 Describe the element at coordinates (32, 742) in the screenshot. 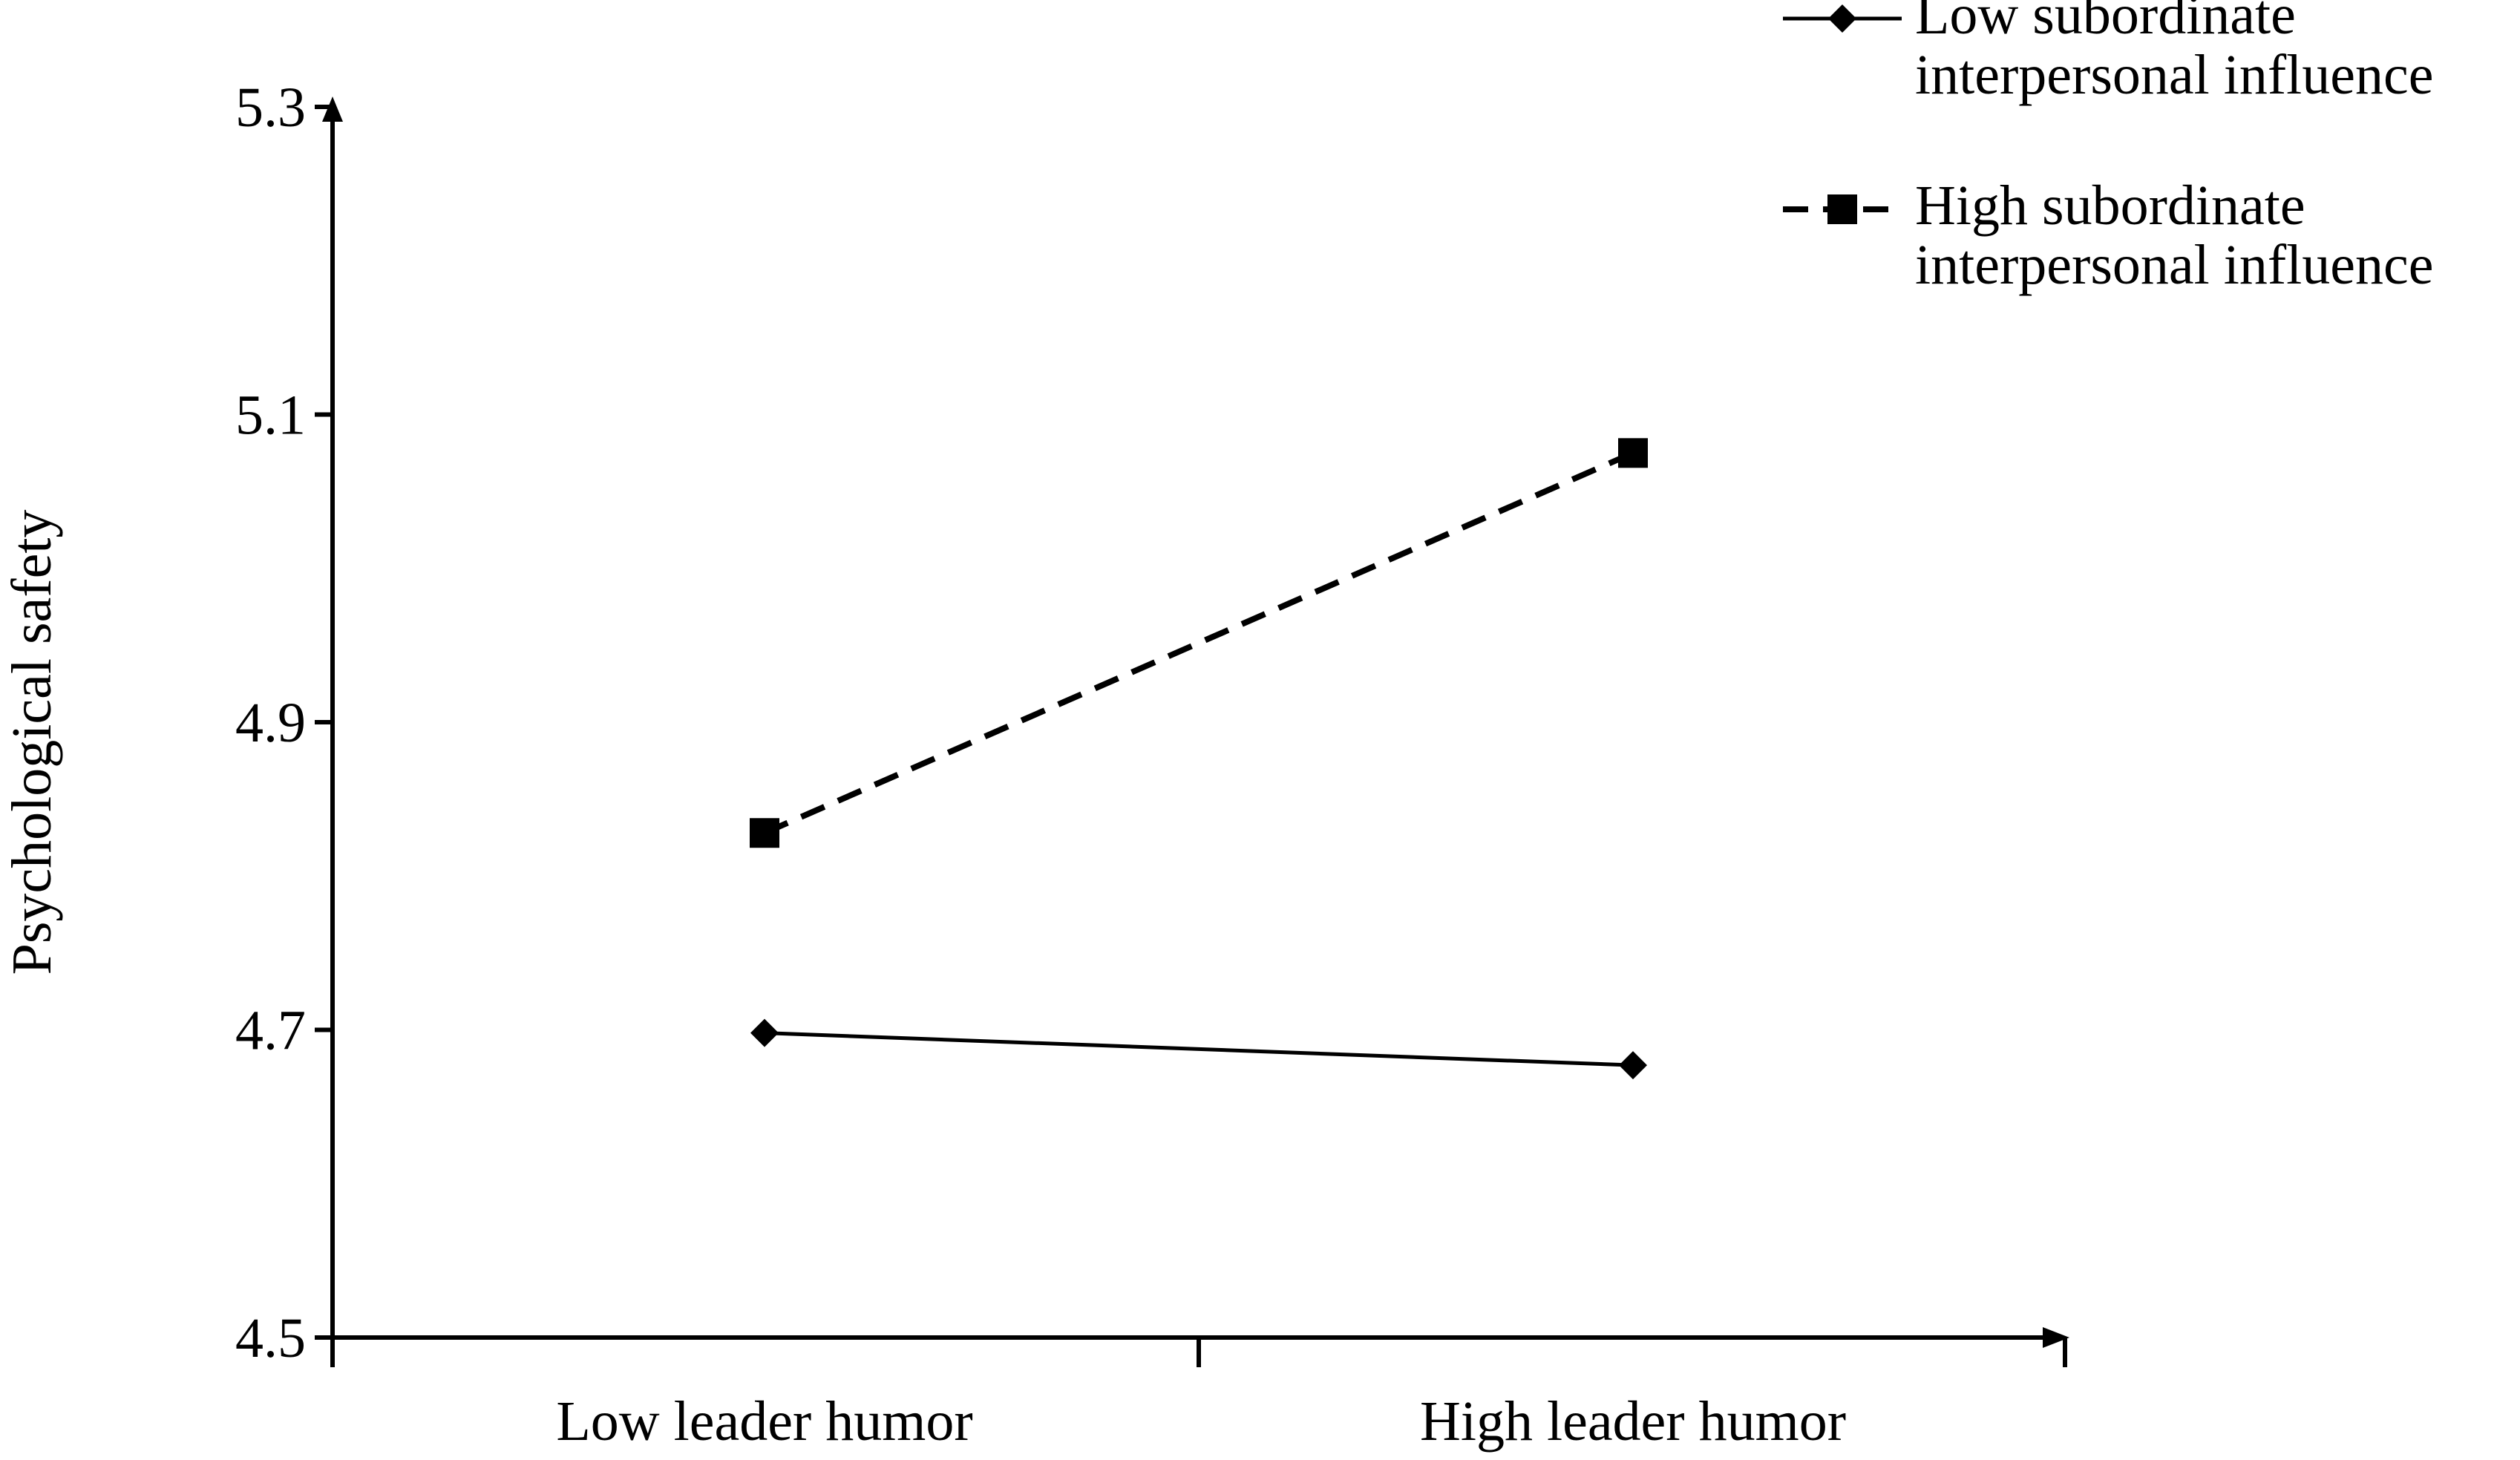

I see `y-axis-title: Psychological safety` at that location.